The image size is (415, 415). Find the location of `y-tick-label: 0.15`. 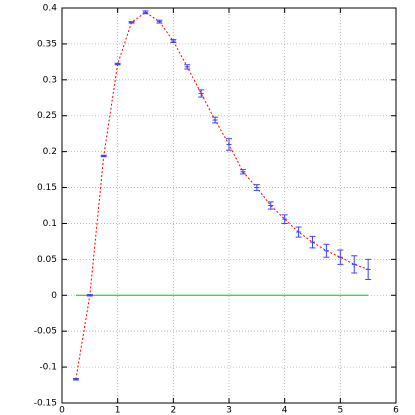

y-tick-label: 0.15 is located at coordinates (47, 188).